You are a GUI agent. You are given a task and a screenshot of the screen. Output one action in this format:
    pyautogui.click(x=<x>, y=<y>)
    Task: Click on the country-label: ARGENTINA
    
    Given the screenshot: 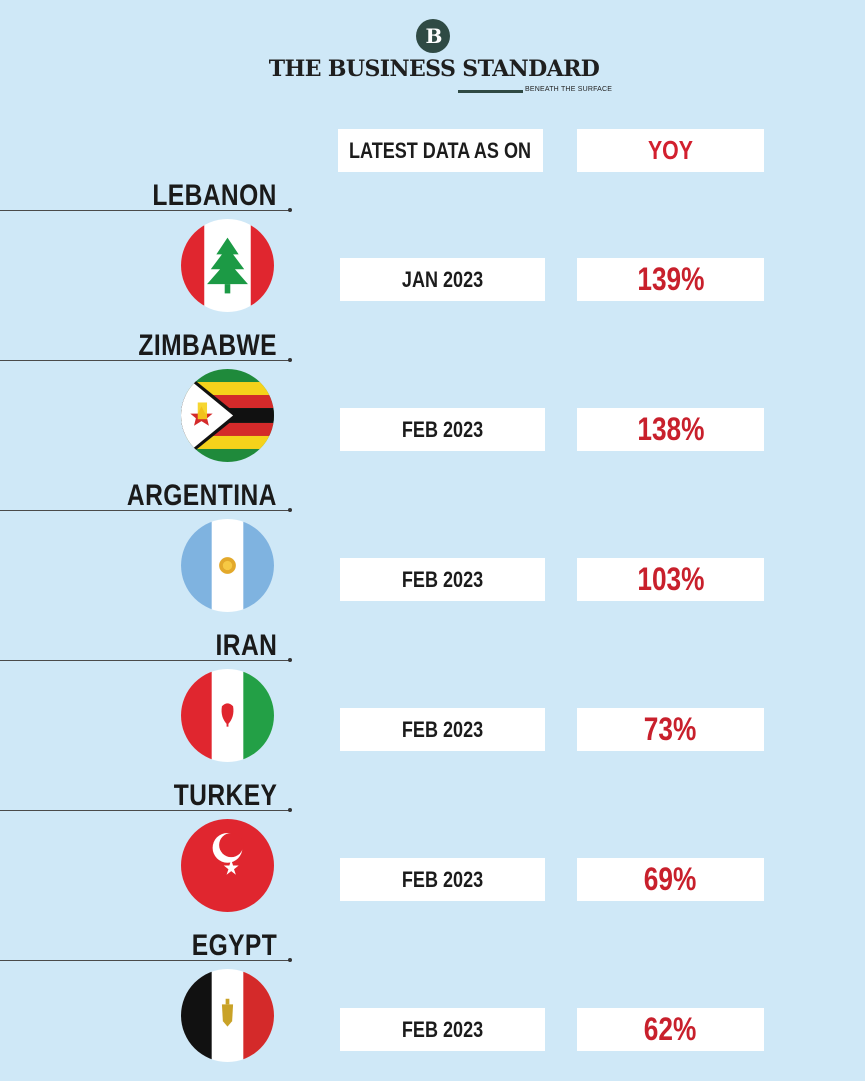 What is the action you would take?
    pyautogui.click(x=185, y=496)
    